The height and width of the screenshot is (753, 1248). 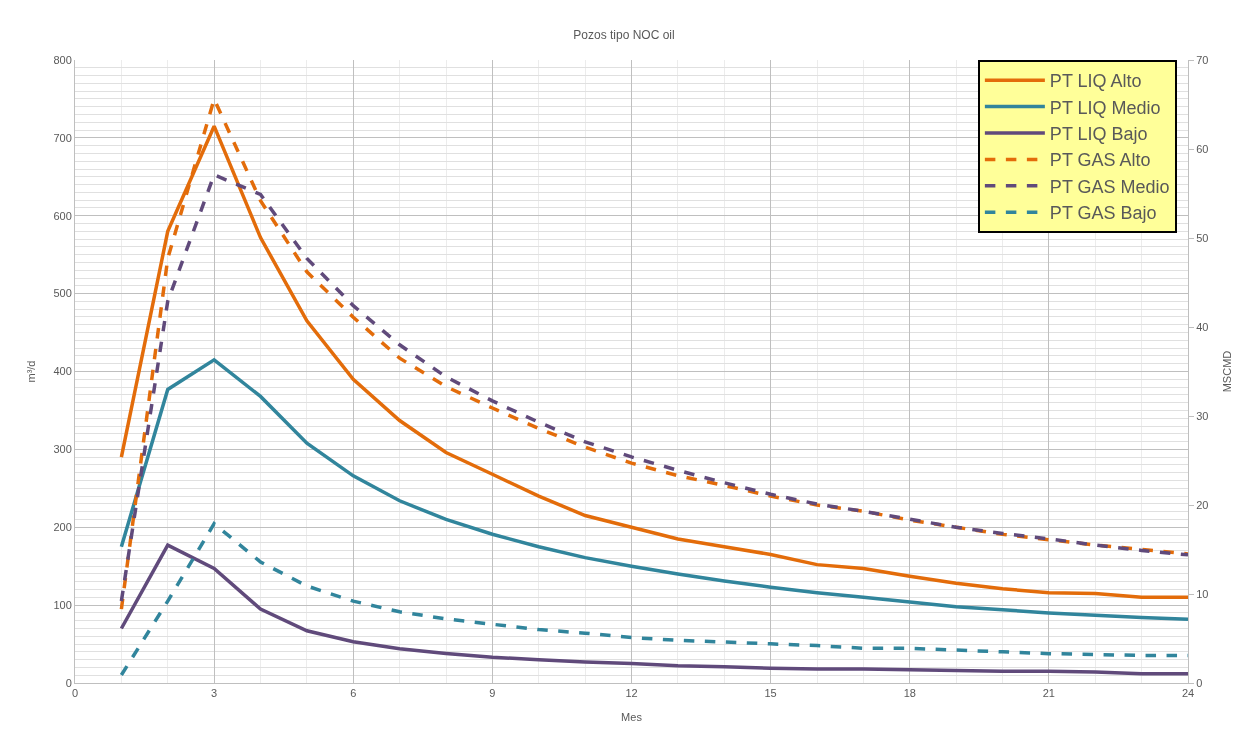 What do you see at coordinates (1098, 134) in the screenshot?
I see `legend-label: PT LIQ Bajo` at bounding box center [1098, 134].